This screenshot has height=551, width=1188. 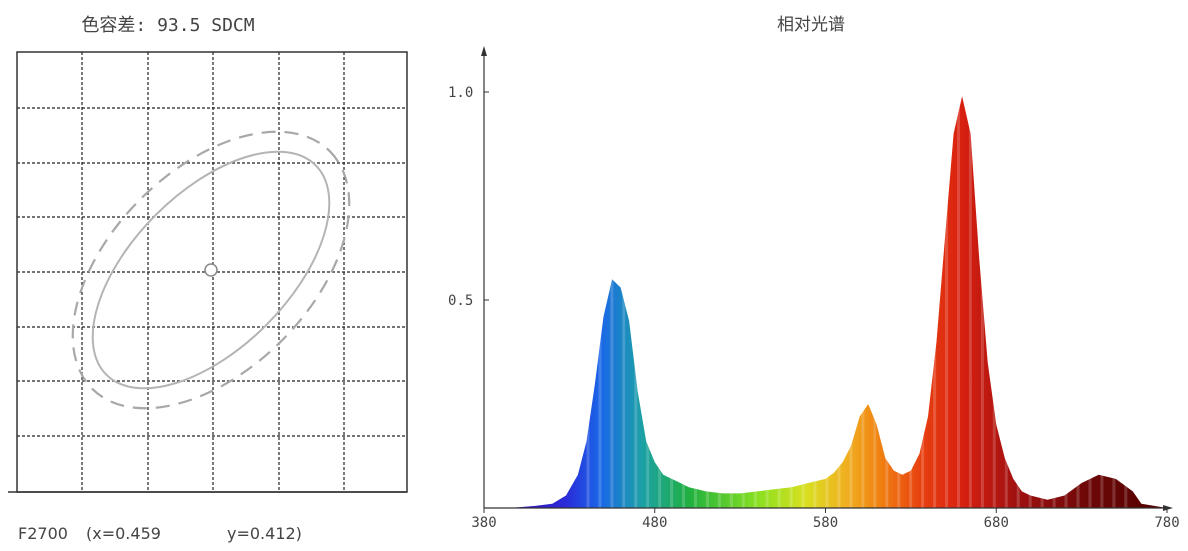 I want to click on left-chart-title: 色容差: 93.5 SDCM, so click(x=167, y=25).